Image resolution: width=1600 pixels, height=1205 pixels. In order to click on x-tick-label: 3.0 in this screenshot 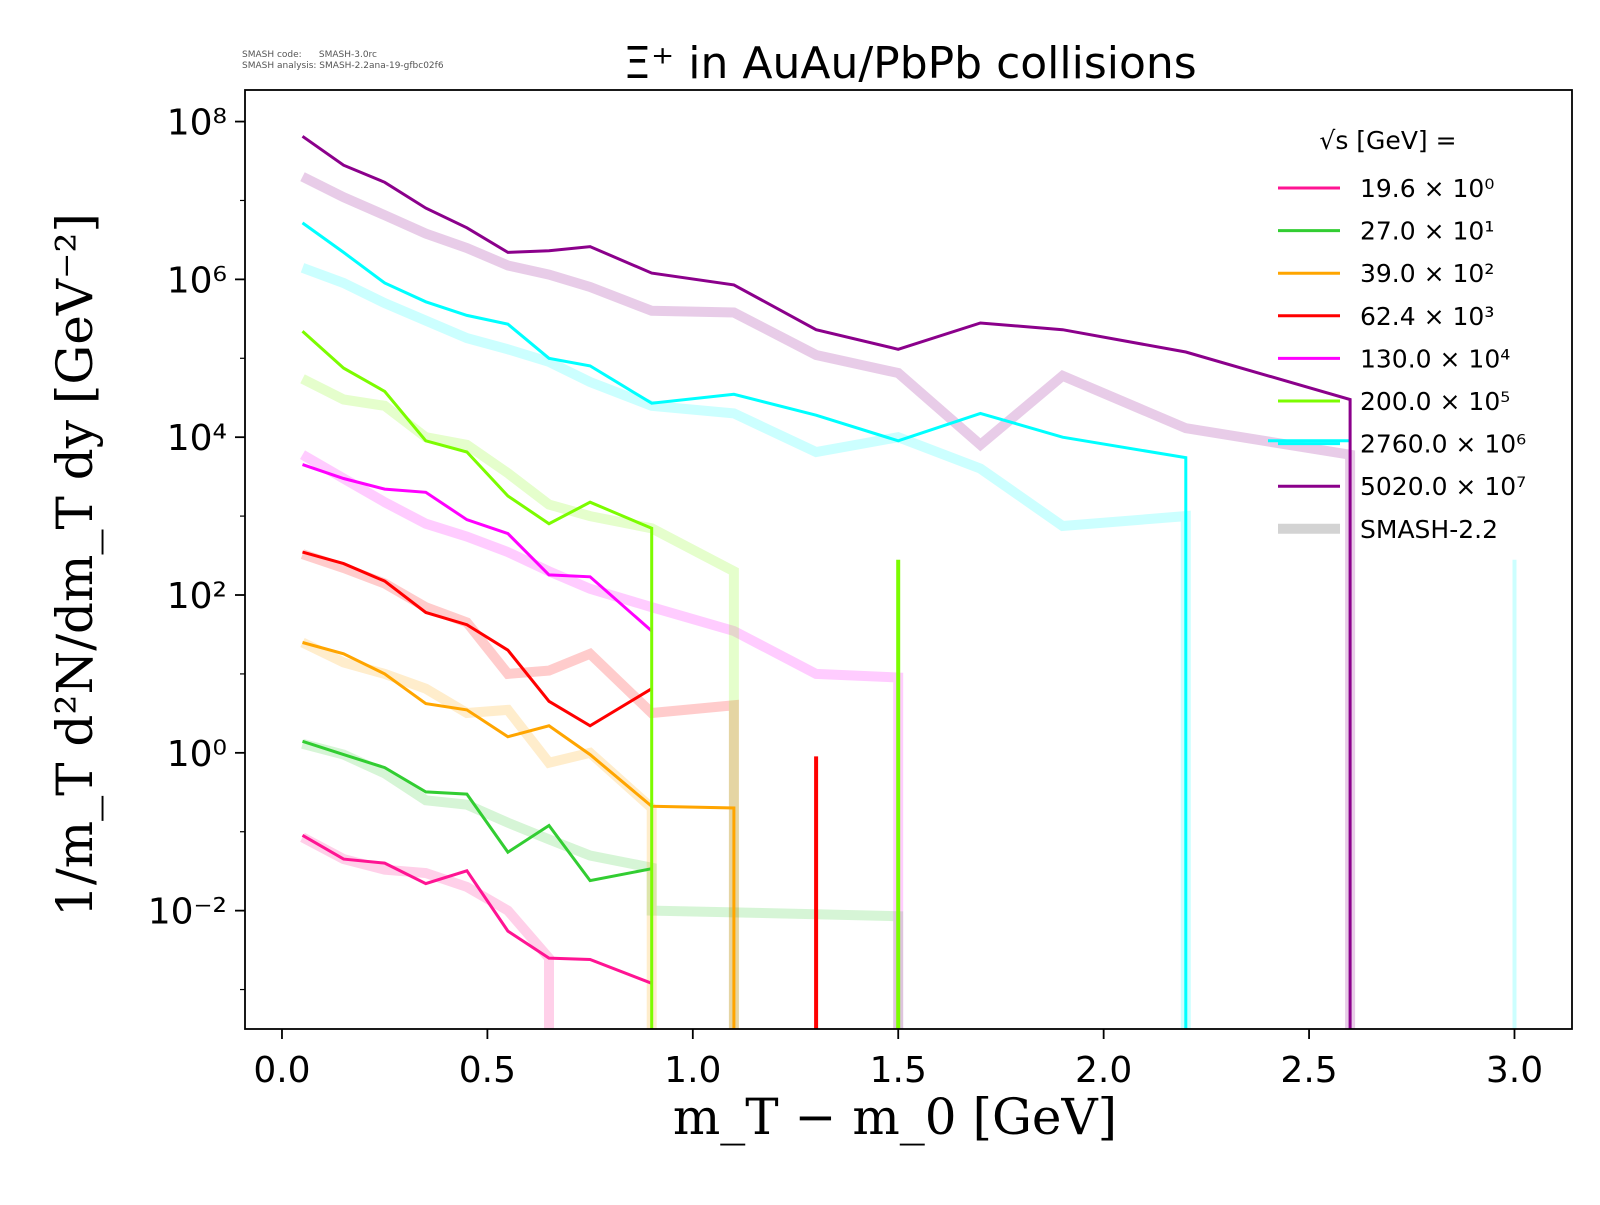, I will do `click(1514, 1070)`.